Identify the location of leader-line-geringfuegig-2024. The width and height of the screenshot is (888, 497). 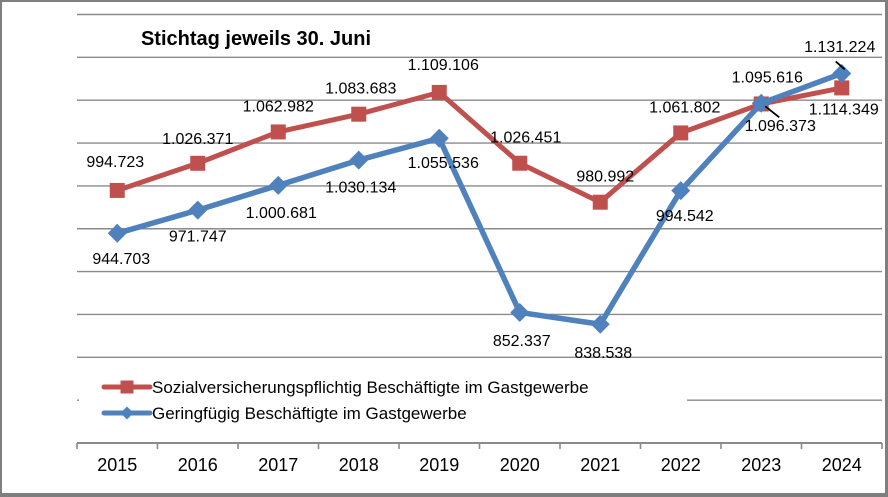
(840, 65).